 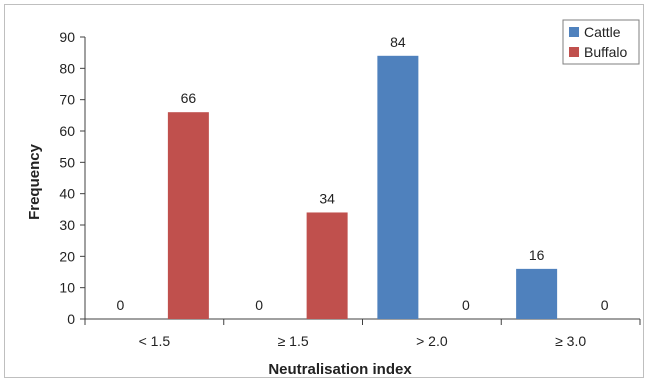 What do you see at coordinates (155, 341) in the screenshot?
I see `x-tick-label: < 1.5` at bounding box center [155, 341].